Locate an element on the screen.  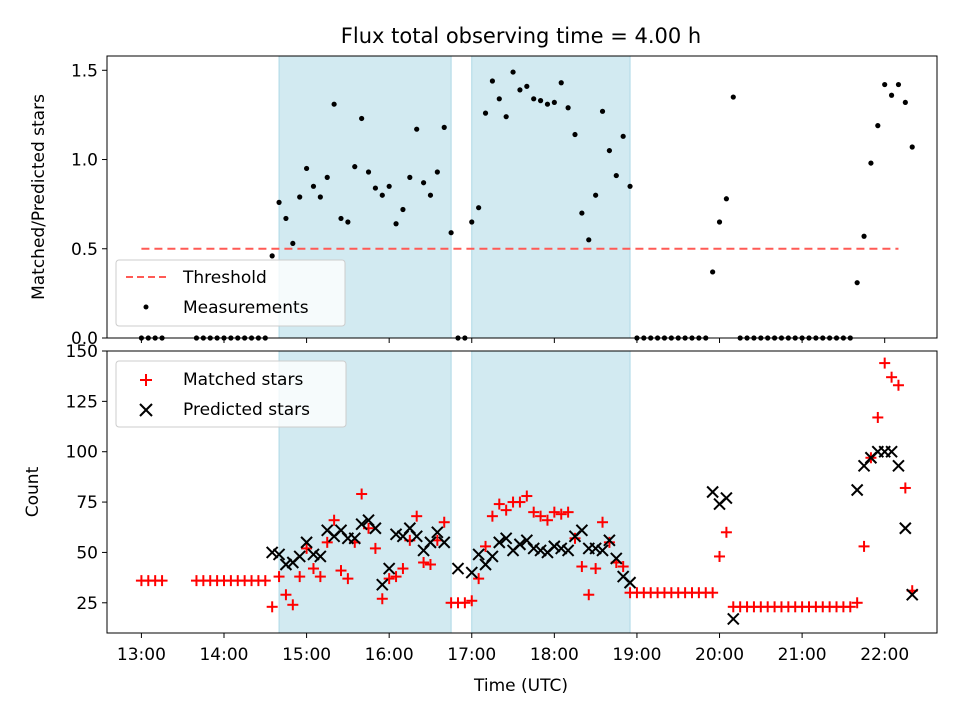
x-tick-label: 19:00 is located at coordinates (636, 655).